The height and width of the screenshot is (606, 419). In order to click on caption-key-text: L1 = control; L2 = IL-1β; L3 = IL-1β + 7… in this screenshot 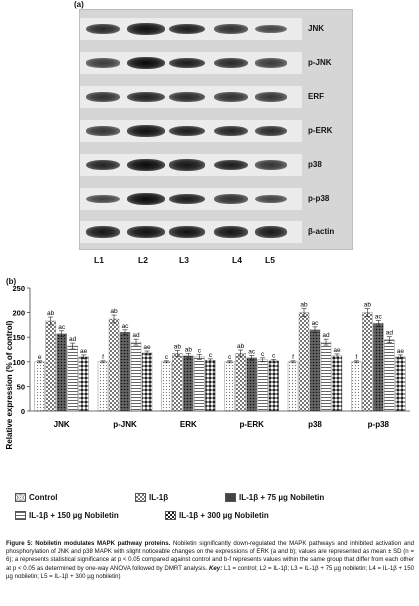, I will do `click(210, 572)`.